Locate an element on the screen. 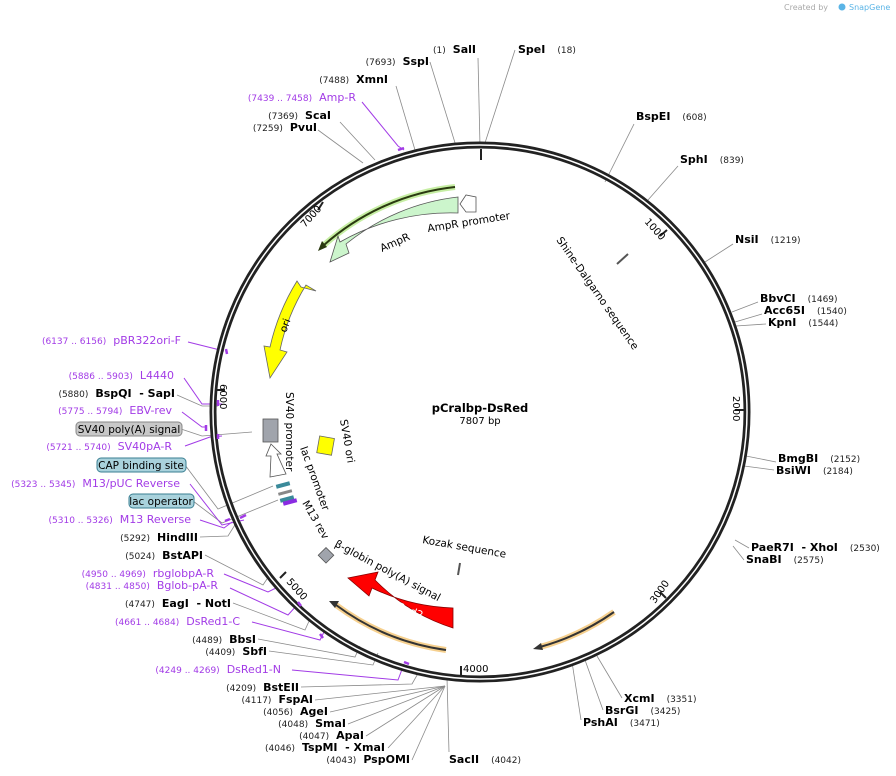 This screenshot has width=896, height=776. tick-label-4000: 4000 is located at coordinates (475, 669).